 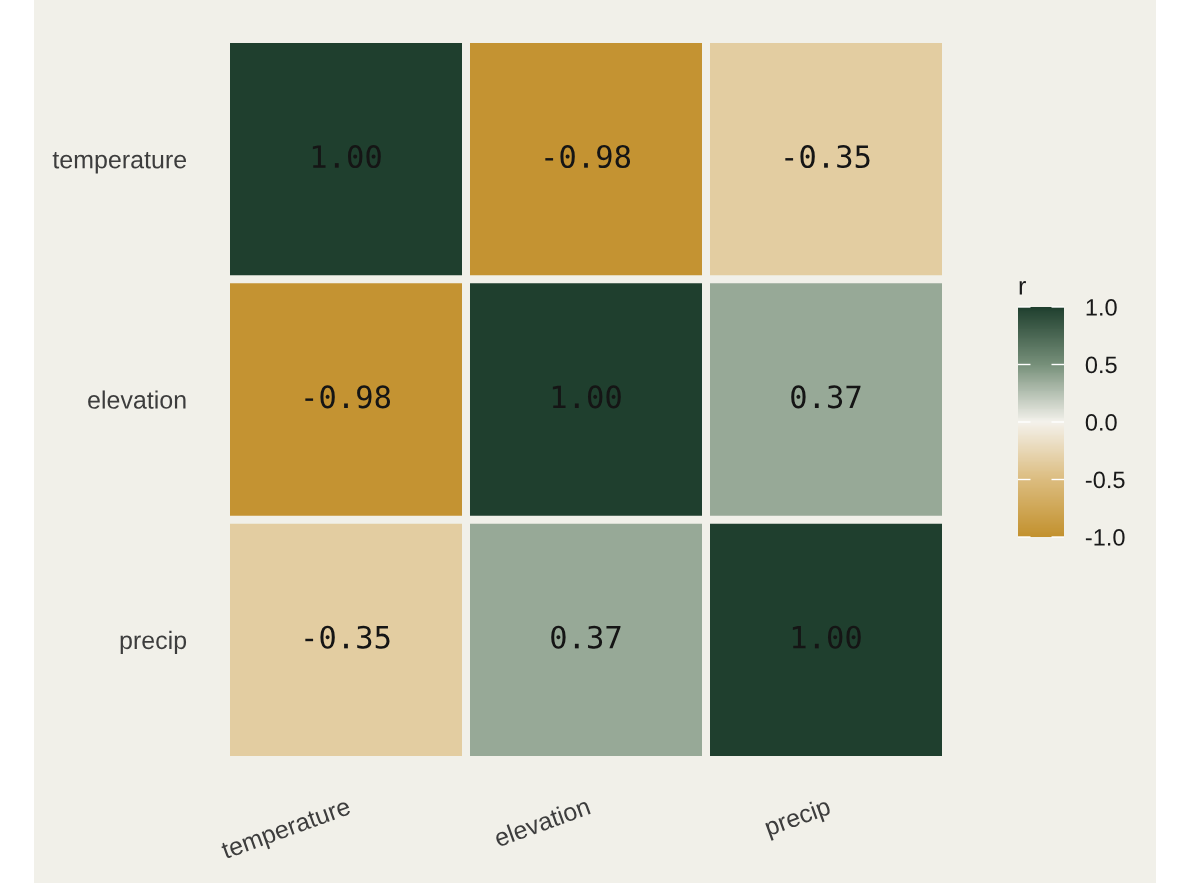 I want to click on y-tick-label: temperature, so click(x=119, y=163).